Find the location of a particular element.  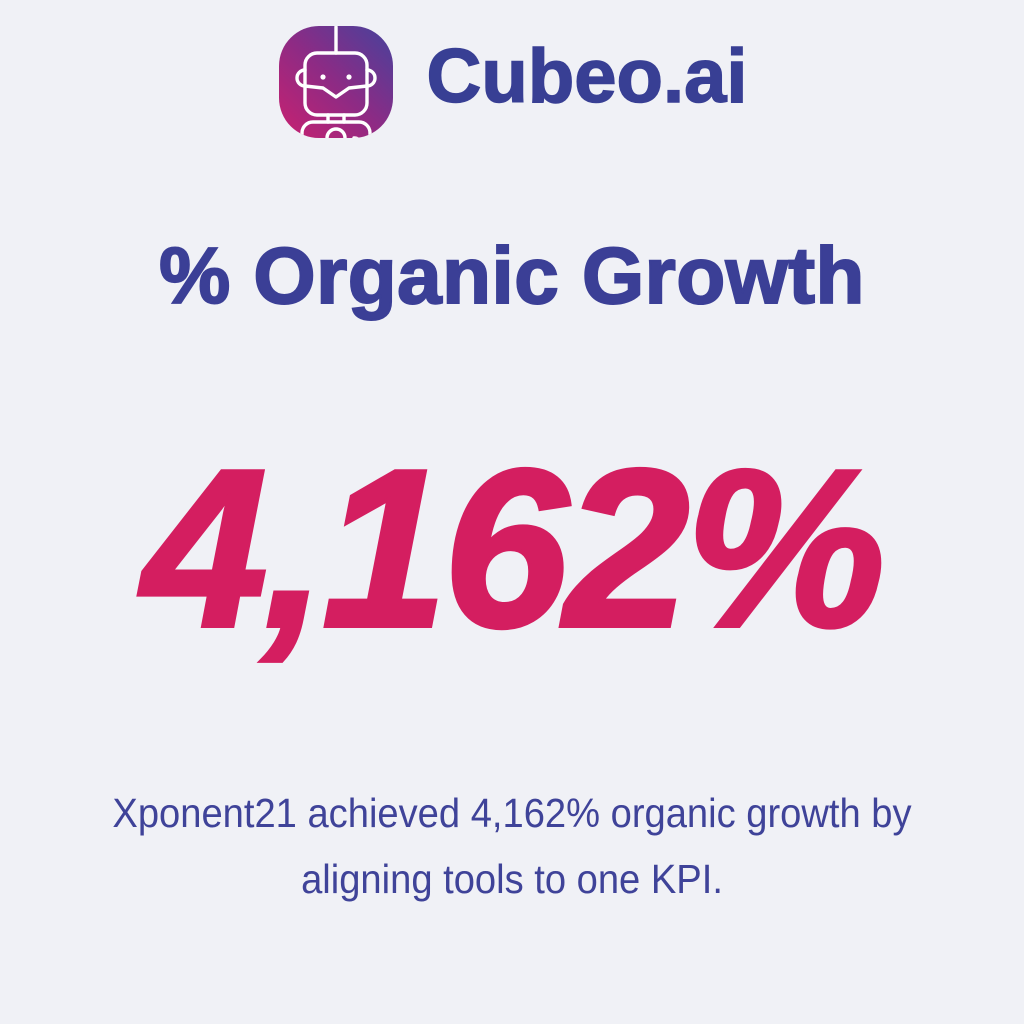

brand-header: Cubeo.ai is located at coordinates (512, 80).